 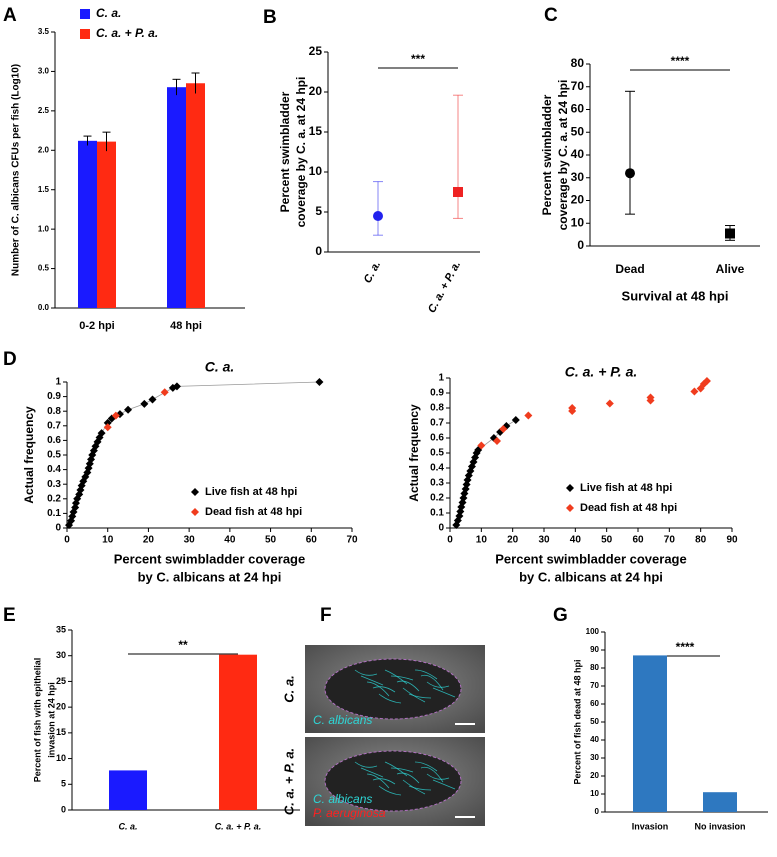 What do you see at coordinates (10, 359) in the screenshot?
I see `panel-letter: D` at bounding box center [10, 359].